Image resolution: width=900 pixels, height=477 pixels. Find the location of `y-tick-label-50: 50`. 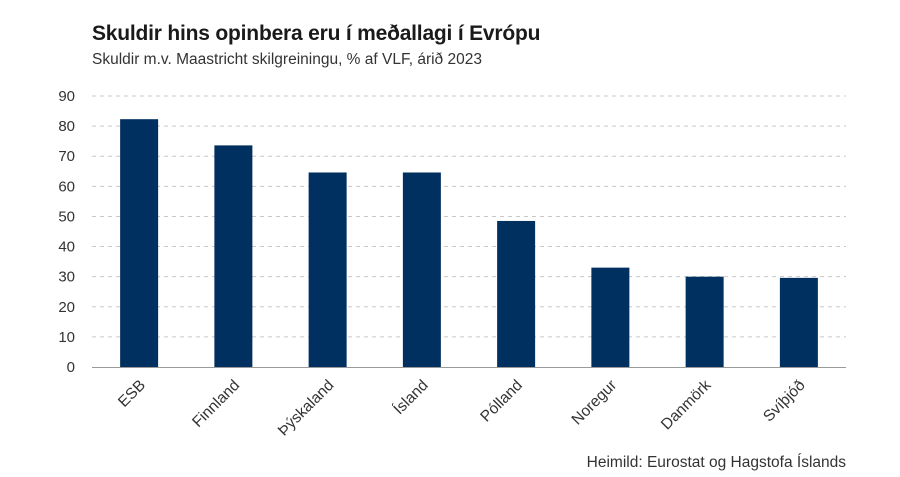

y-tick-label-50: 50 is located at coordinates (66, 216).